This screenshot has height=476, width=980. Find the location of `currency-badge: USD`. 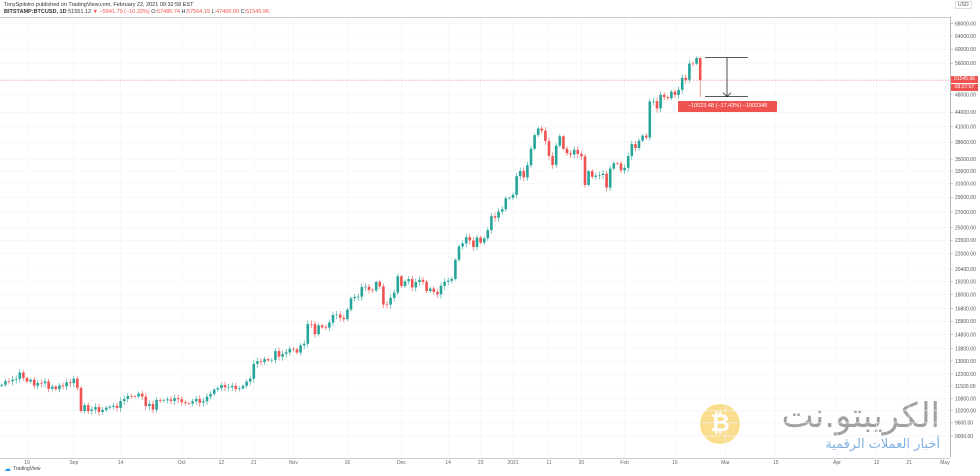

currency-badge: USD is located at coordinates (963, 5).